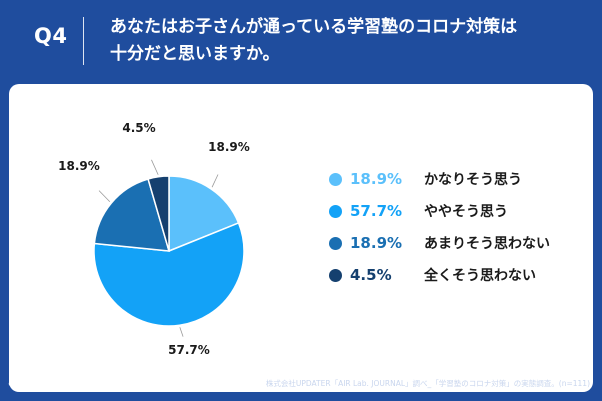  What do you see at coordinates (376, 179) in the screenshot?
I see `legend-percent-1: 18.9%` at bounding box center [376, 179].